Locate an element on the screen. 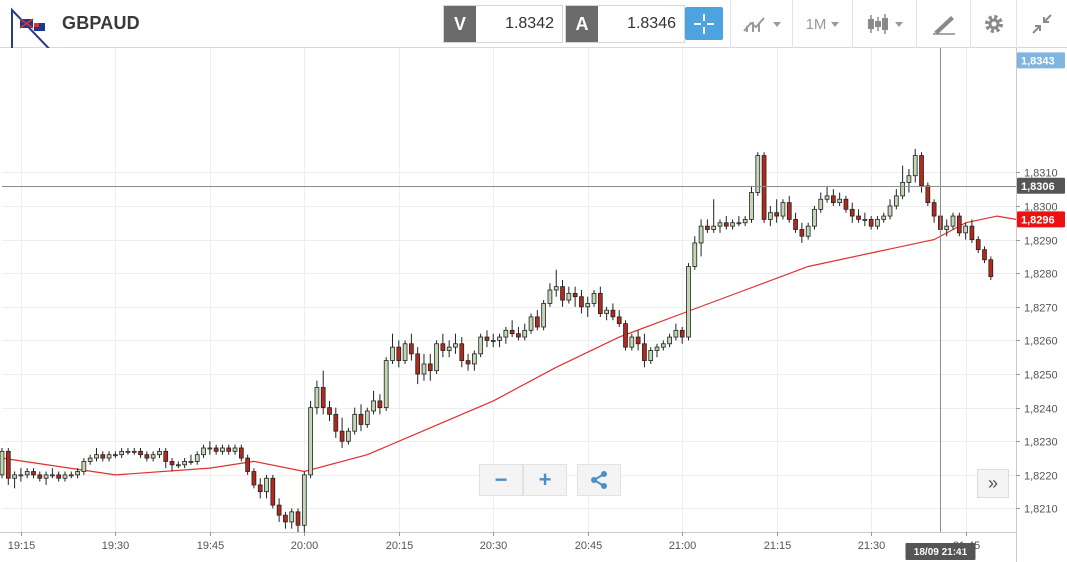  zoom-in-button: + is located at coordinates (545, 480).